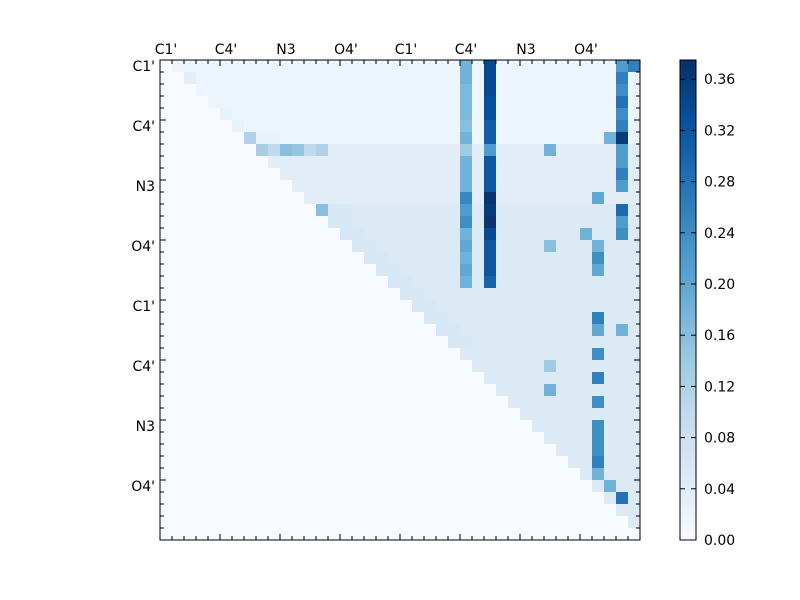 This screenshot has height=600, width=800. What do you see at coordinates (719, 80) in the screenshot?
I see `colorbar-tick-label: 0.36` at bounding box center [719, 80].